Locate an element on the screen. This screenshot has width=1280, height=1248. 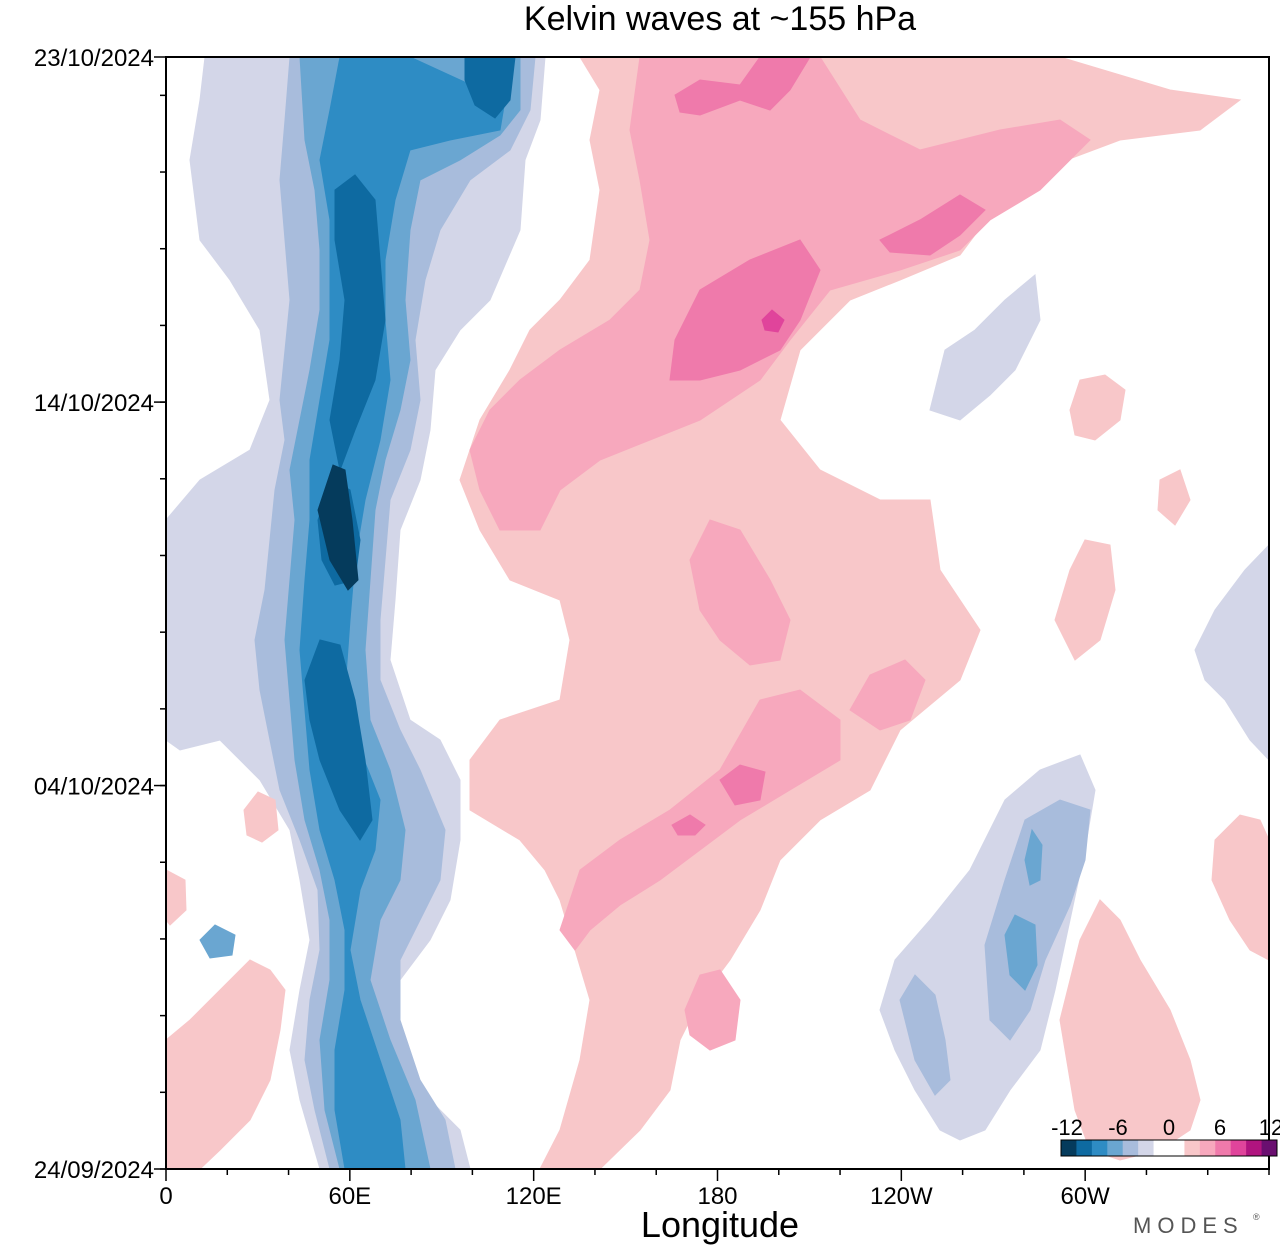
contour-pos-3-east-mid2 is located at coordinates (1085, 600).